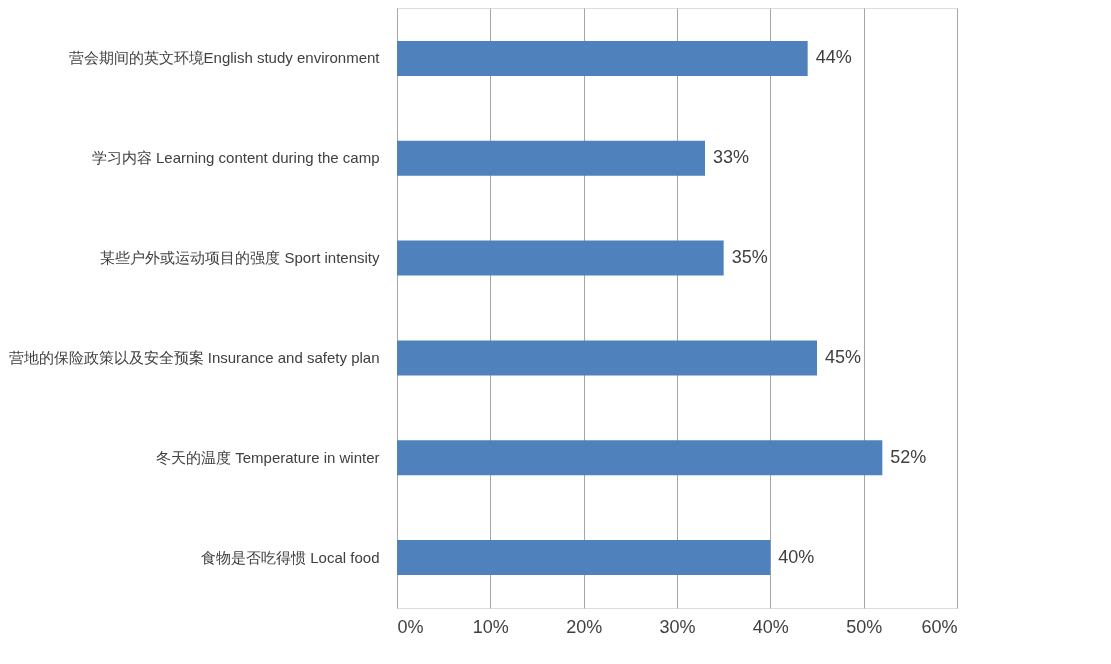  I want to click on y-tick-label: 冬天的温度 Temperature in winter, so click(268, 457).